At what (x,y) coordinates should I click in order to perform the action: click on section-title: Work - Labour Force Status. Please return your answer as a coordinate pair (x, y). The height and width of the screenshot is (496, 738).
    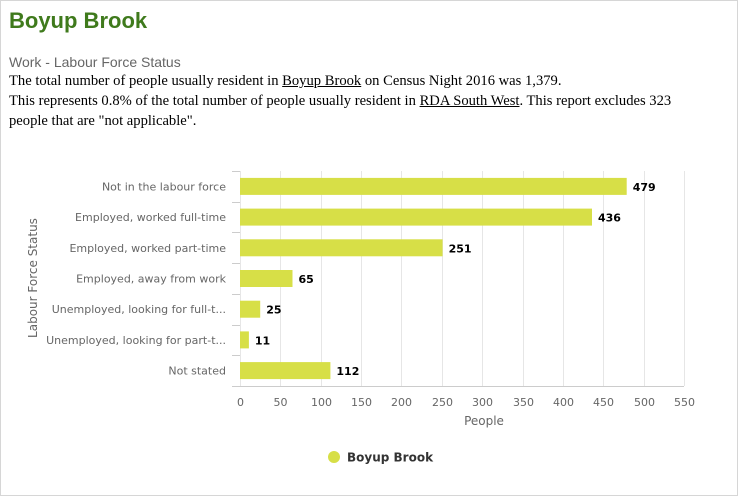
    Looking at the image, I should click on (95, 62).